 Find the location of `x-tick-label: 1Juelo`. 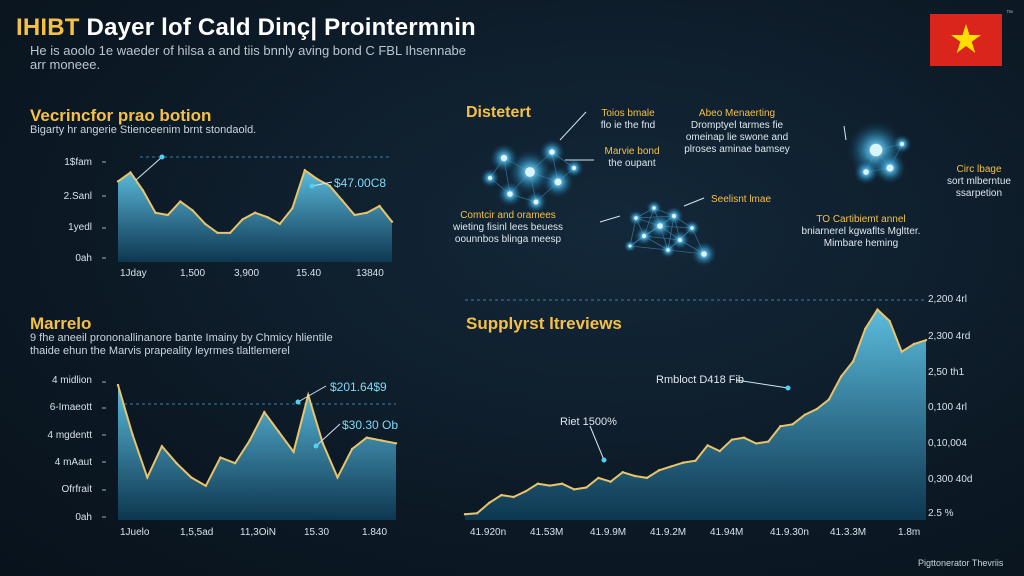

x-tick-label: 1Juelo is located at coordinates (135, 532).